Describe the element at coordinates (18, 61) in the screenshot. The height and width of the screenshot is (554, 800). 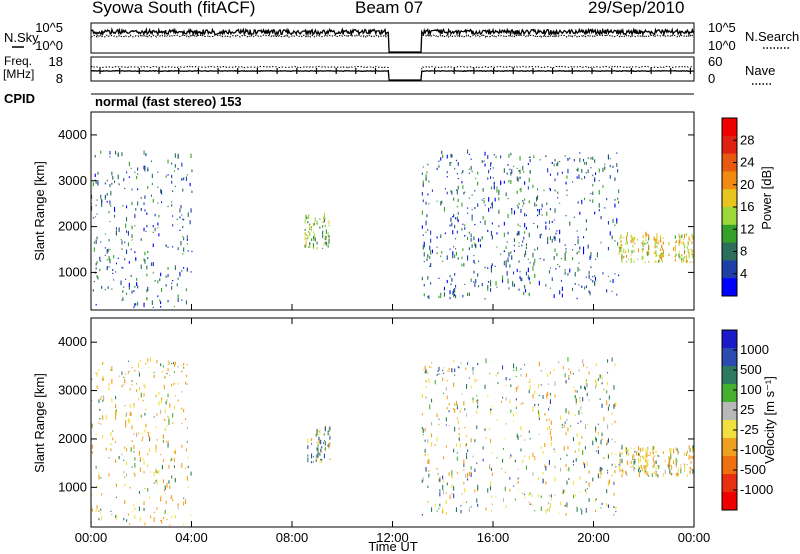
I see `freq-label: Freq.` at that location.